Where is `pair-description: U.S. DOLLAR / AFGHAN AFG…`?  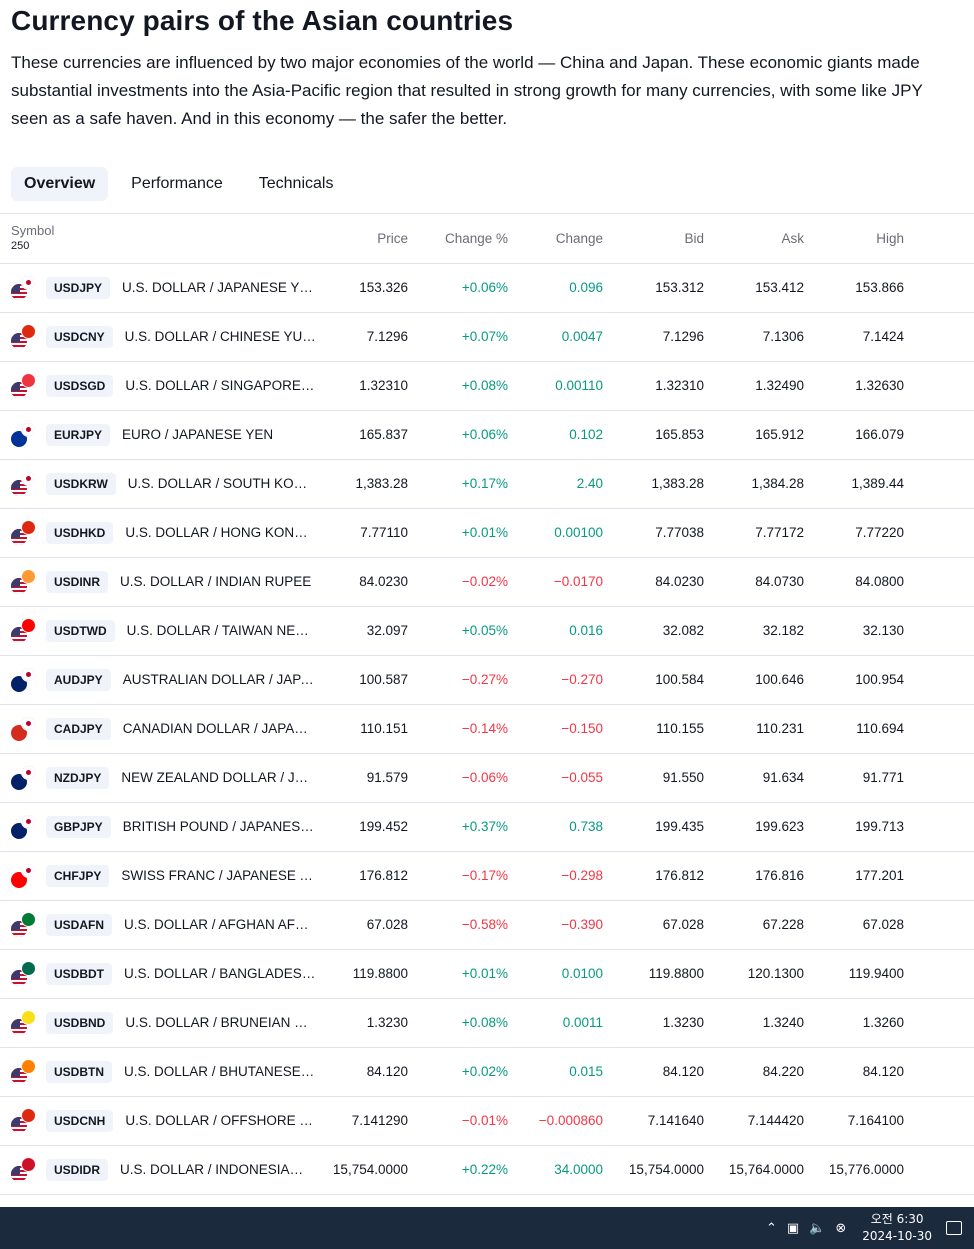
pair-description: U.S. DOLLAR / AFGHAN AFG… is located at coordinates (220, 924).